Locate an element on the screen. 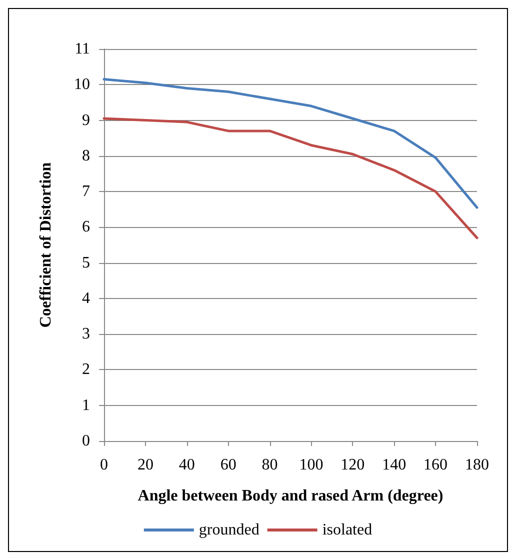  y-tick-label: 5 is located at coordinates (86, 263).